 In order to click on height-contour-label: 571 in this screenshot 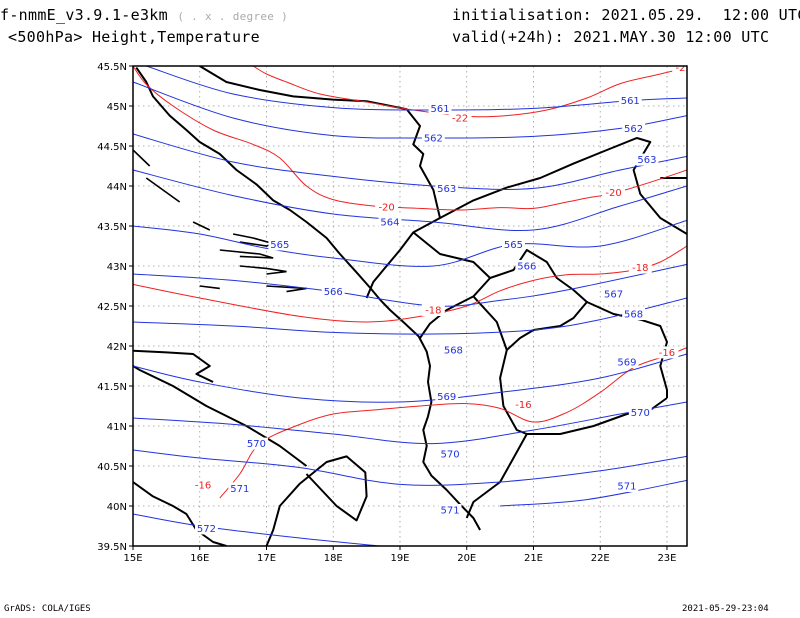, I will do `click(626, 487)`.